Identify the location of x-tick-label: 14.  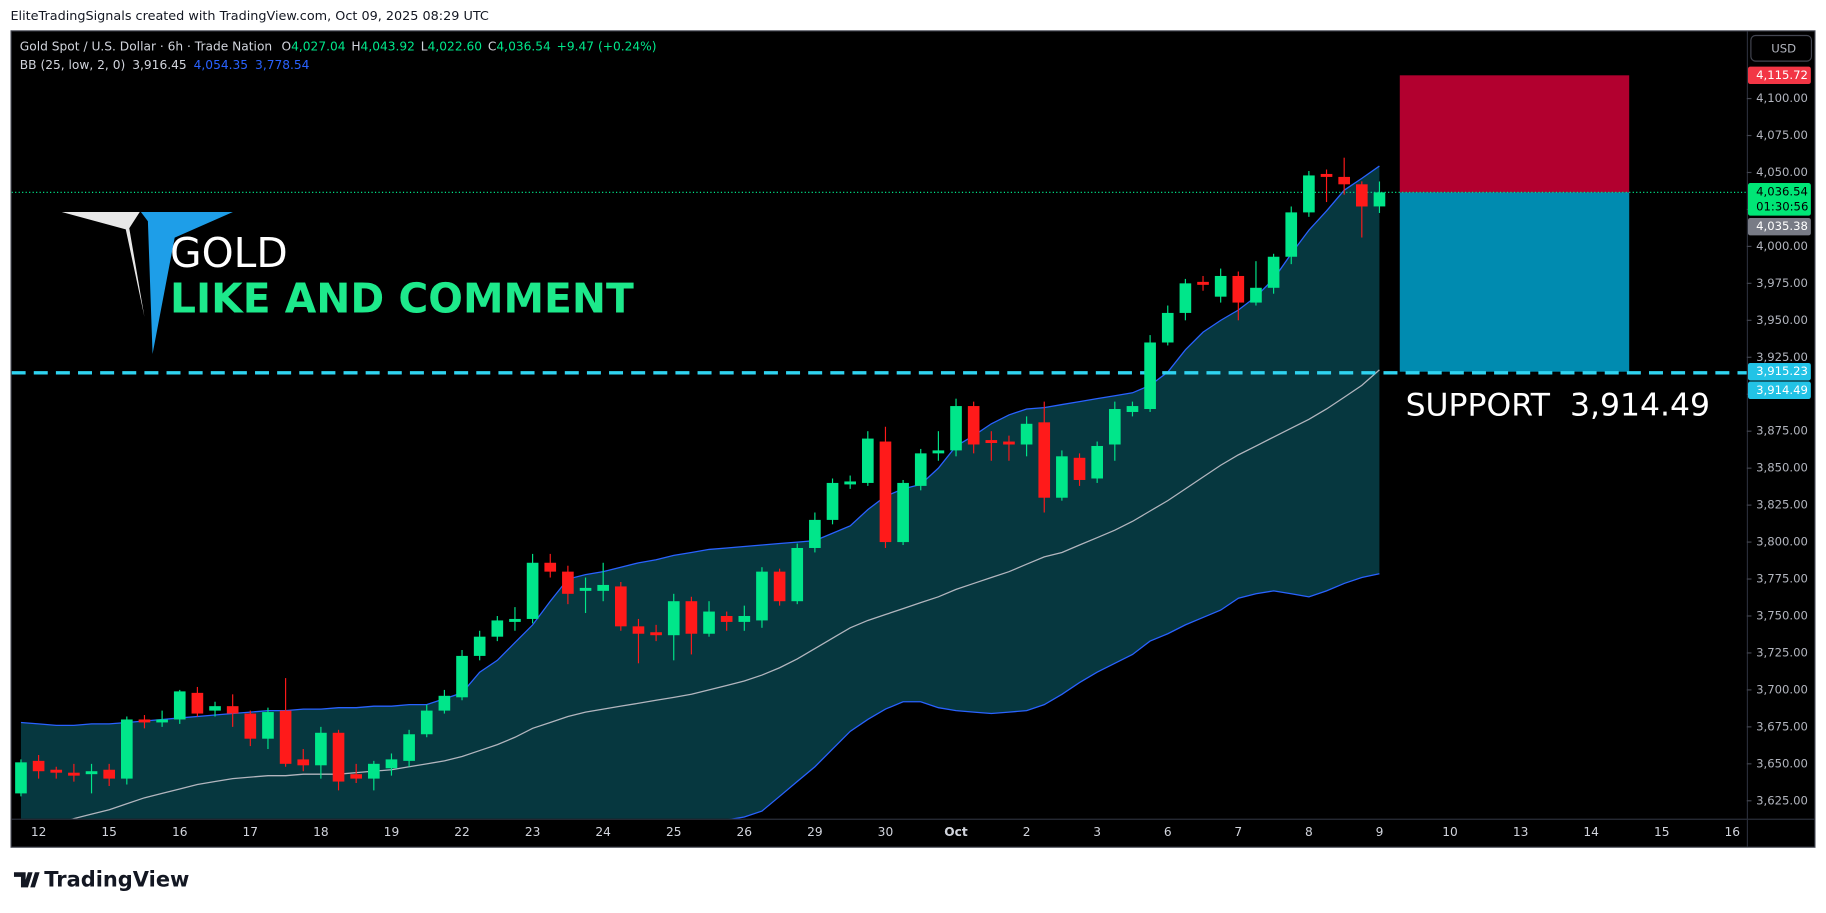
(1591, 832).